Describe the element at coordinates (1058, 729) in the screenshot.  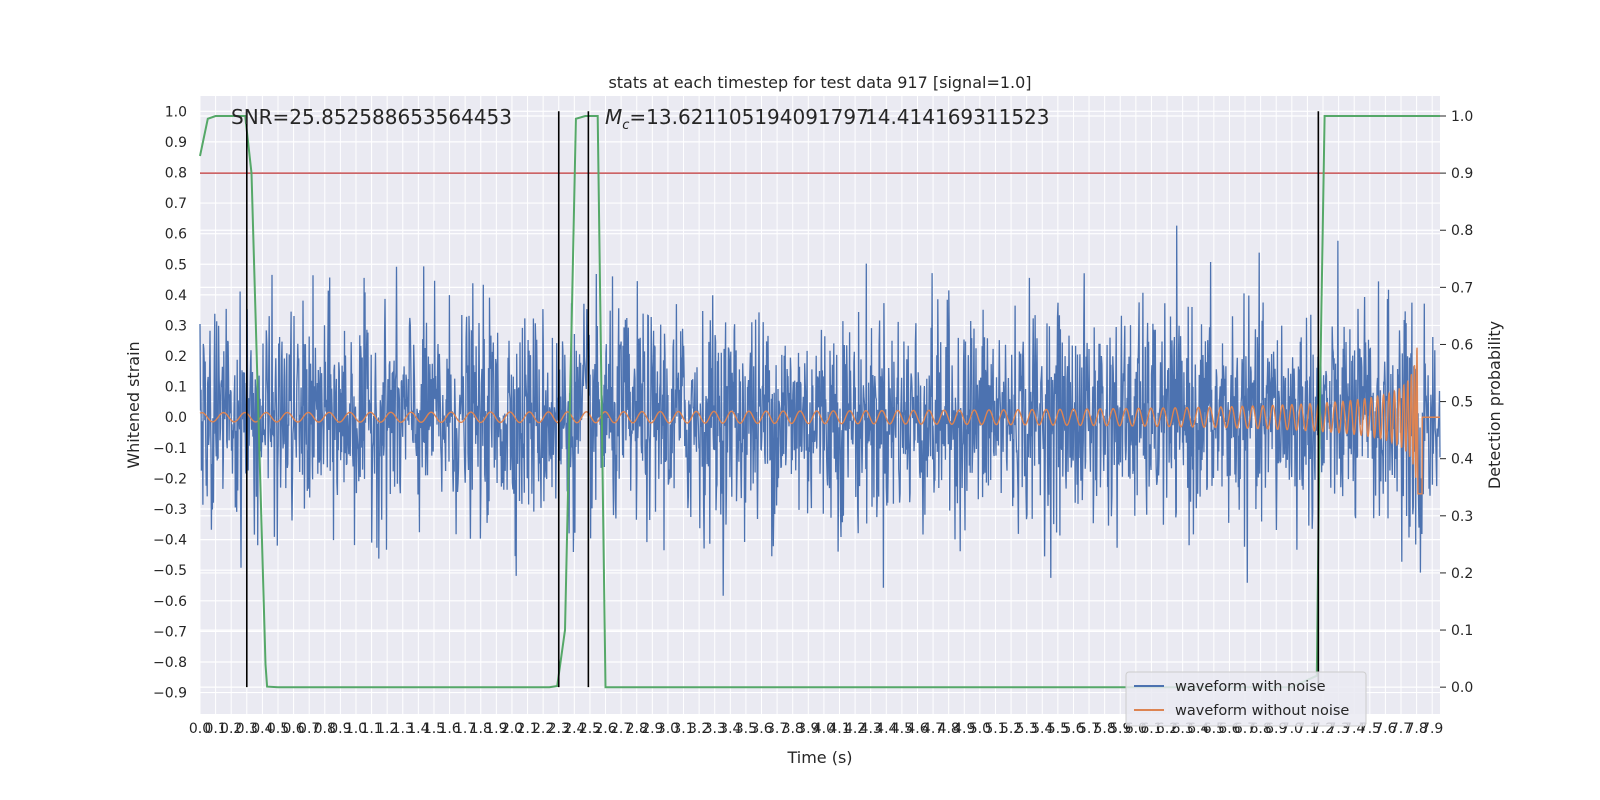
I see `x-tick-label: 5.5` at that location.